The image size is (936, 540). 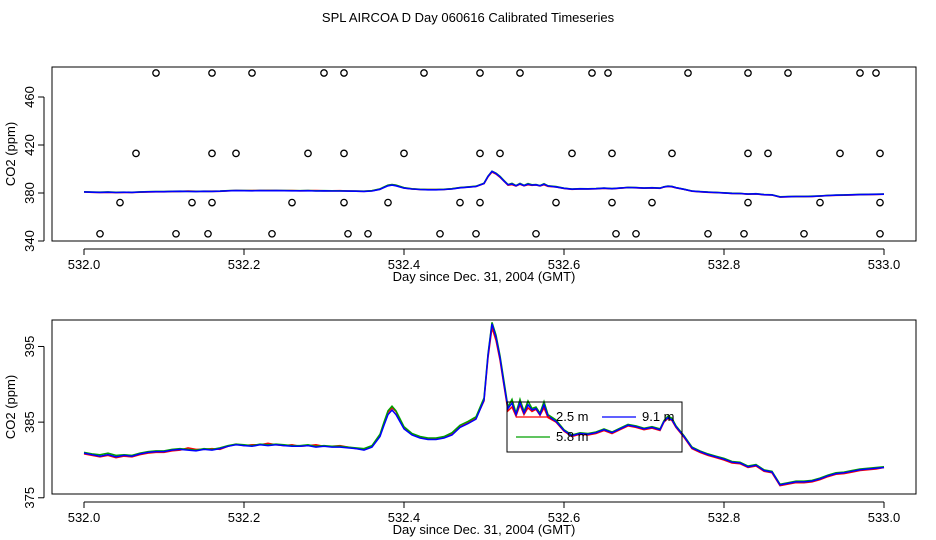 I want to click on legend: 2.5 m 9.1 m 5.8 m, so click(x=594, y=427).